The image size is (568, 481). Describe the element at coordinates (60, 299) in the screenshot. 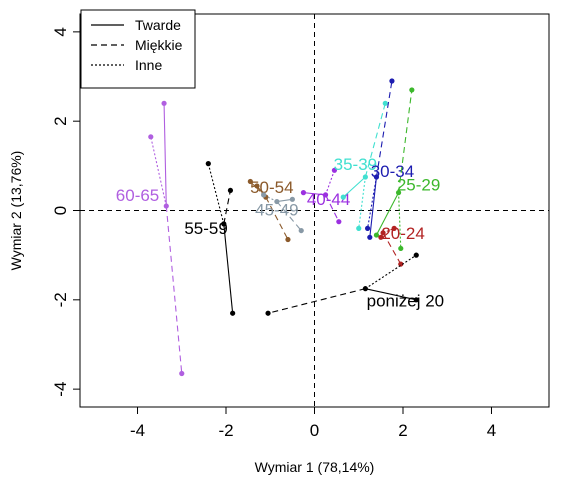

I see `y-tick-label: -2` at that location.